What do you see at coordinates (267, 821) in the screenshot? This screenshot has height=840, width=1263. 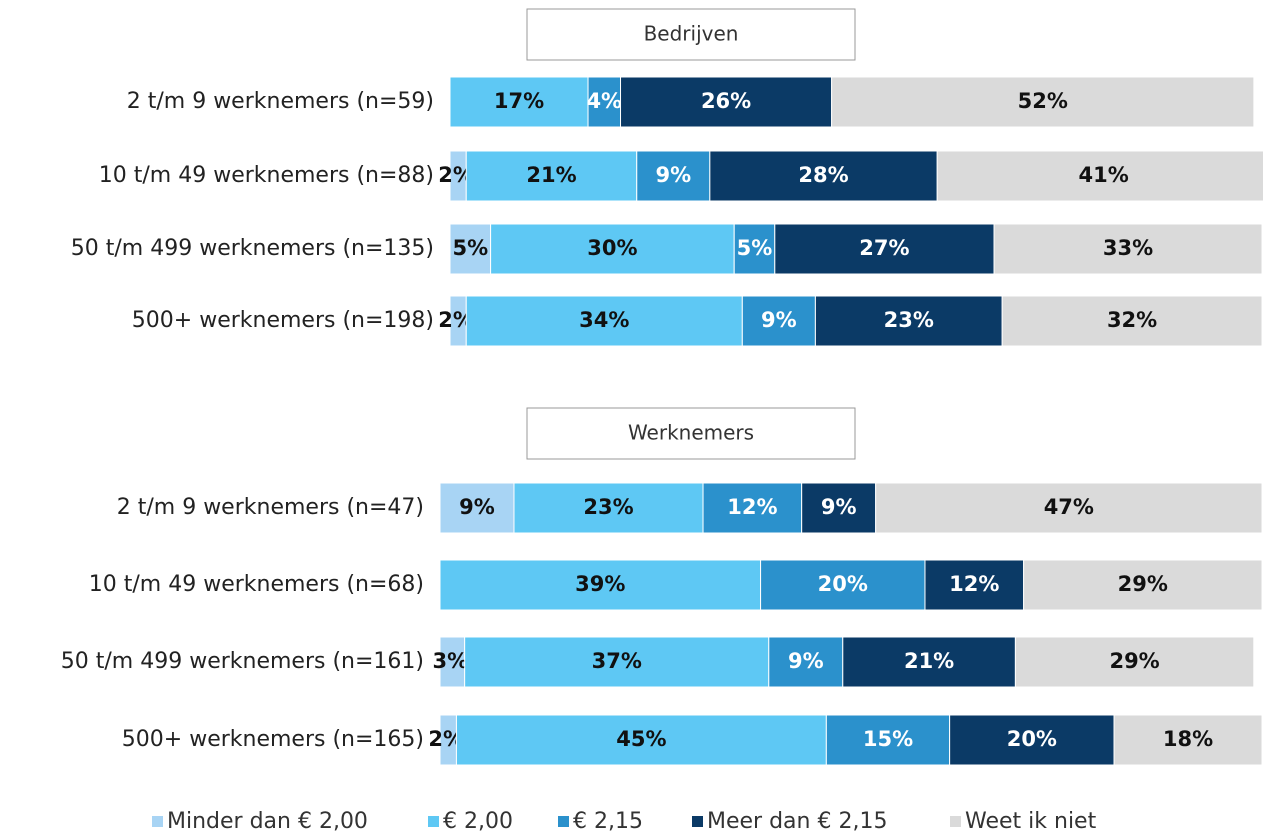 I see `legend-label: Minder dan € 2,00` at bounding box center [267, 821].